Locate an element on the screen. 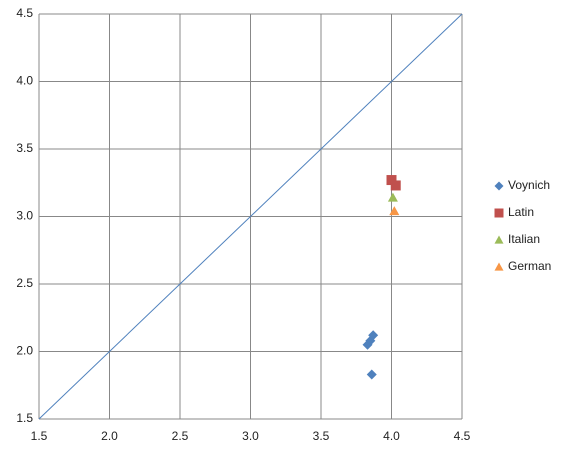 The width and height of the screenshot is (561, 453). y-tick-label: 1.5 is located at coordinates (24, 418).